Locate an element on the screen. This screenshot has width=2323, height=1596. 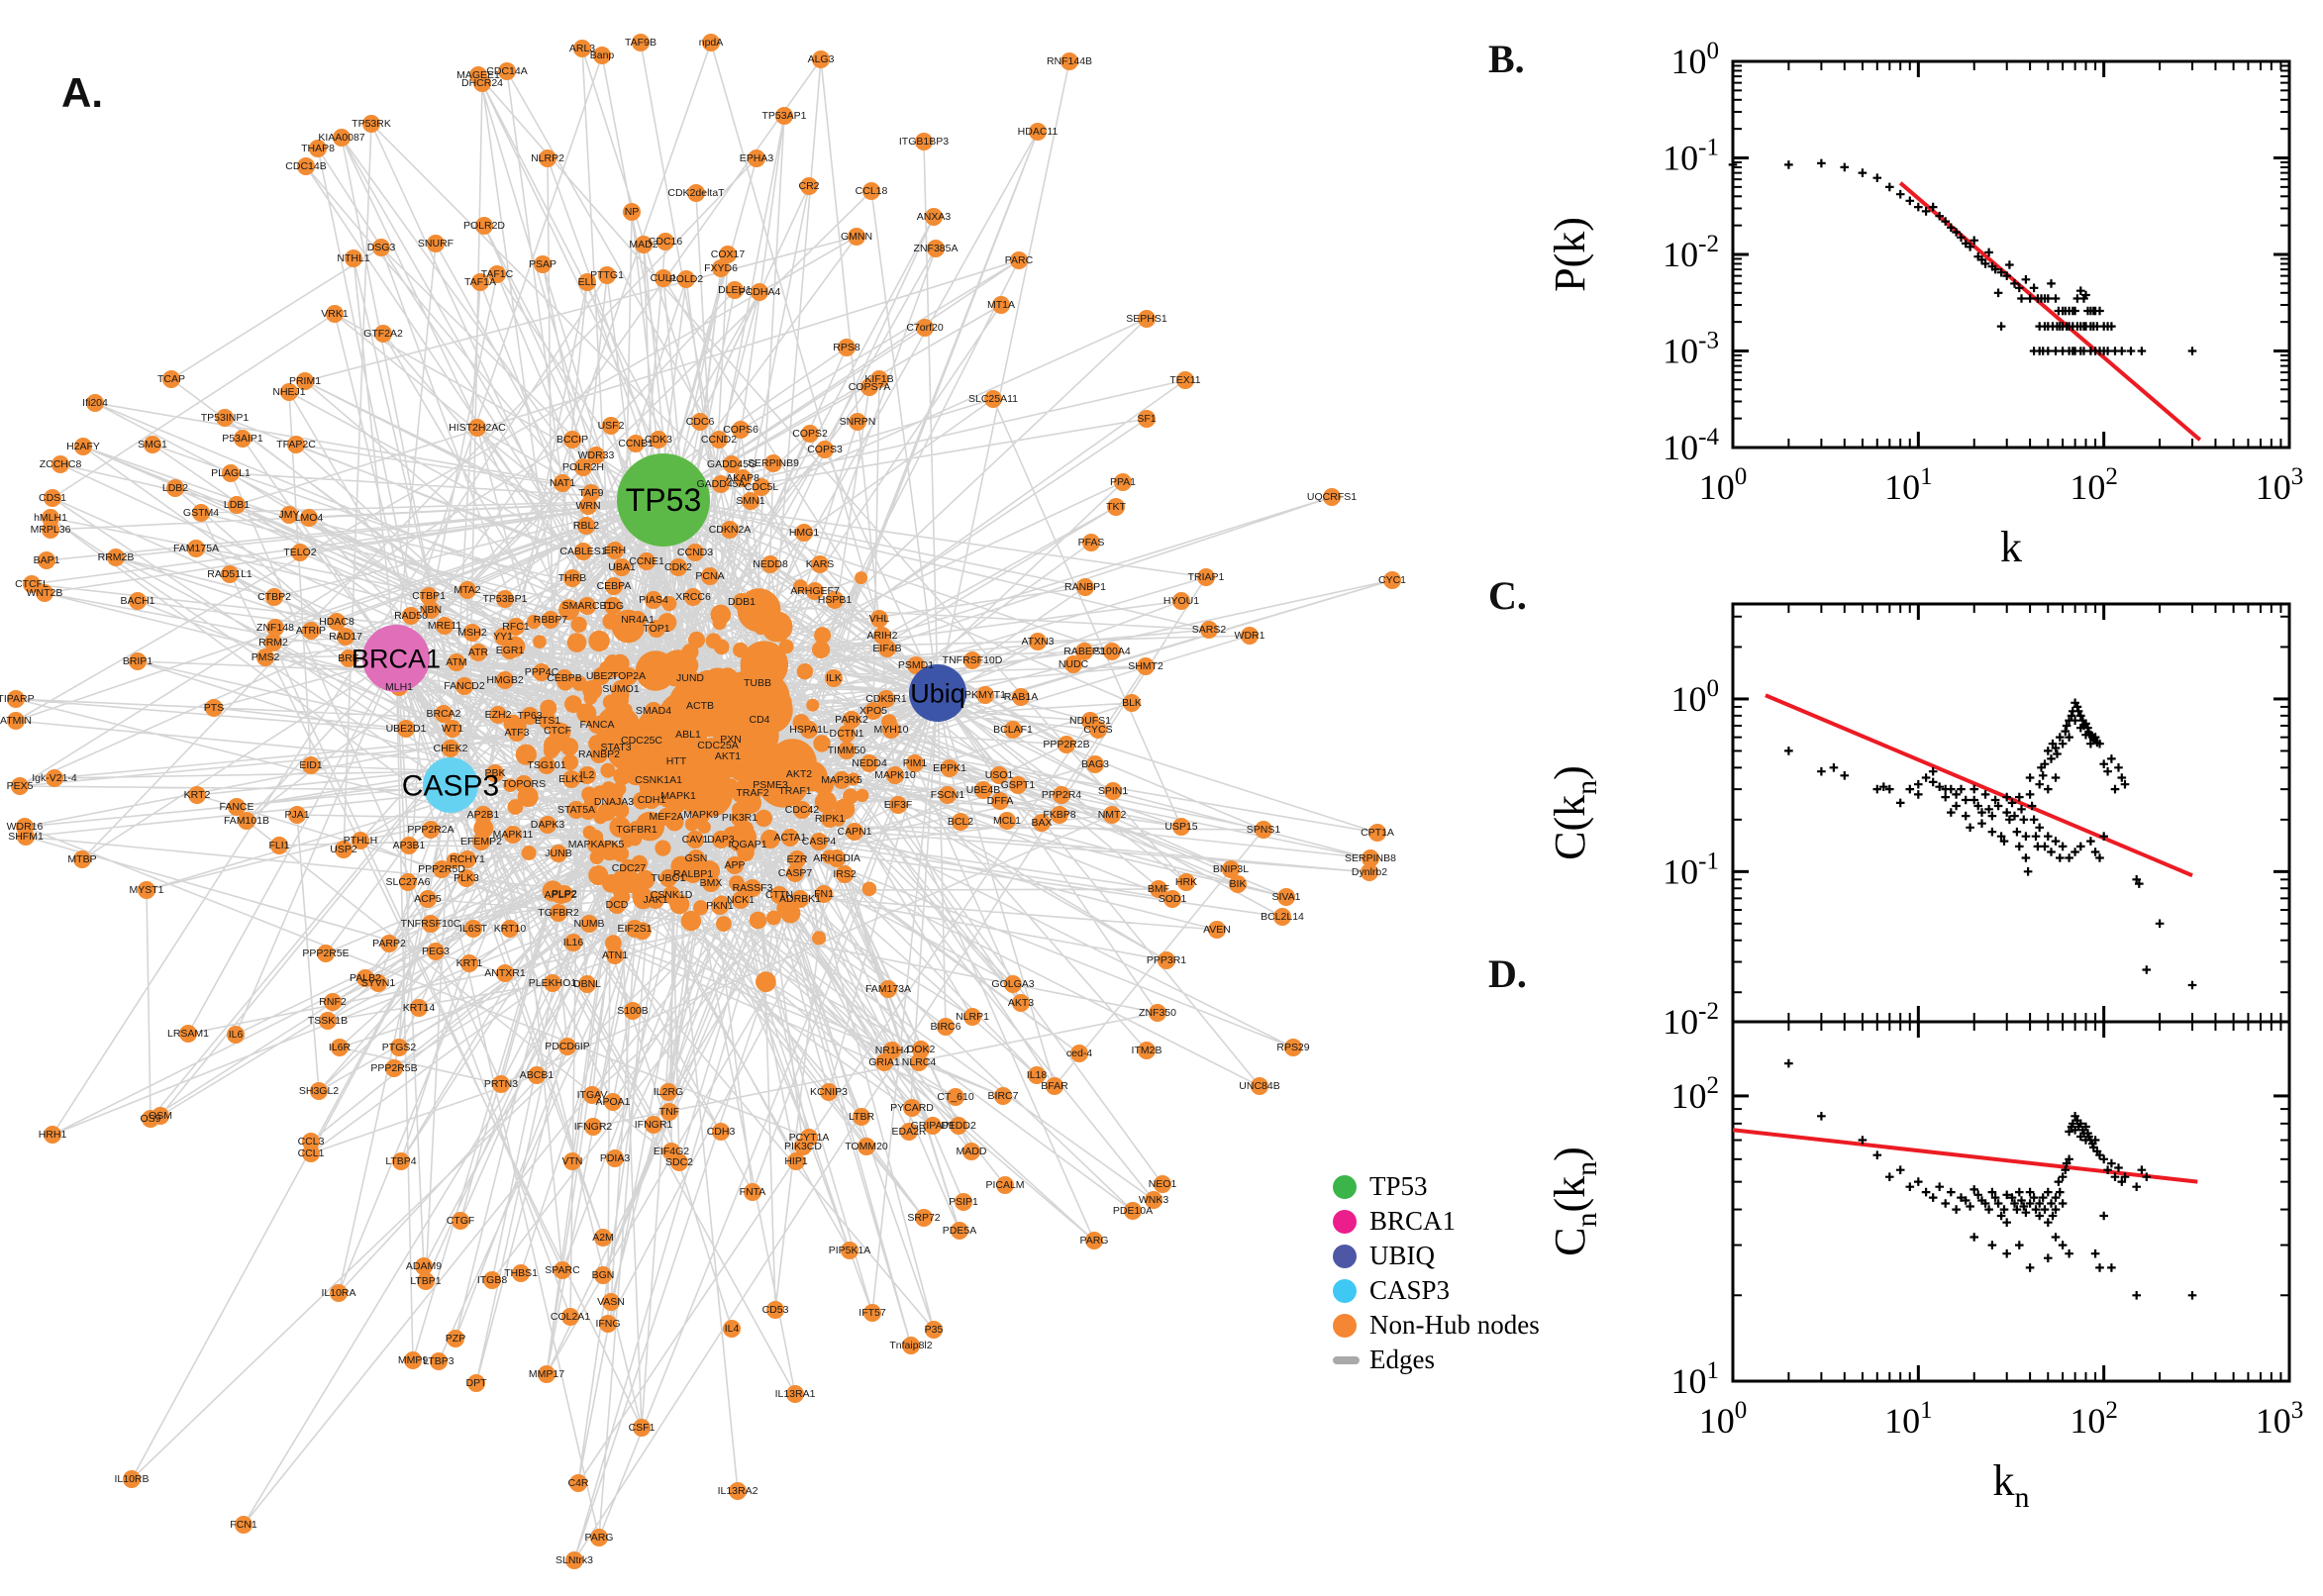
network-node-label: IRS2 is located at coordinates (845, 874).